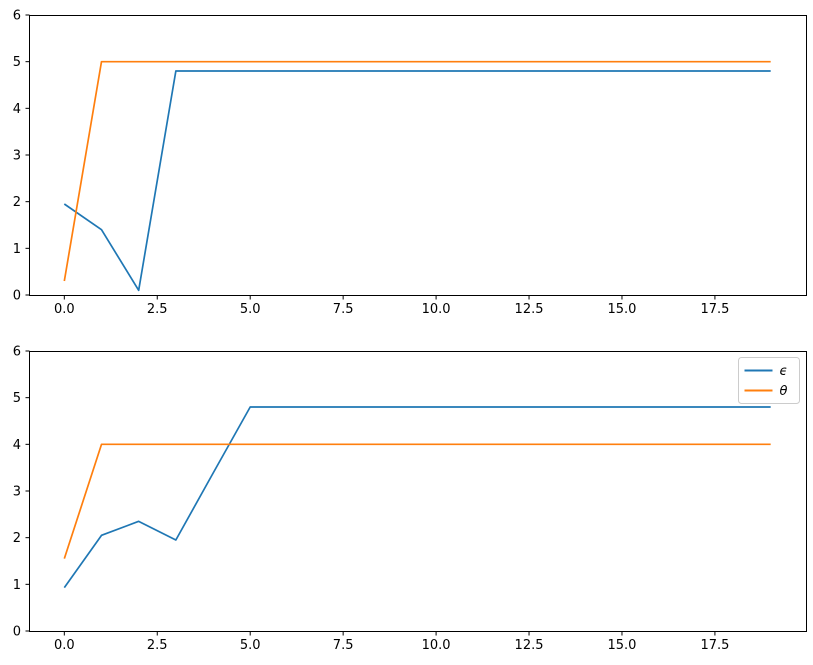 This screenshot has width=813, height=665. I want to click on legend: ϵθ, so click(769, 380).